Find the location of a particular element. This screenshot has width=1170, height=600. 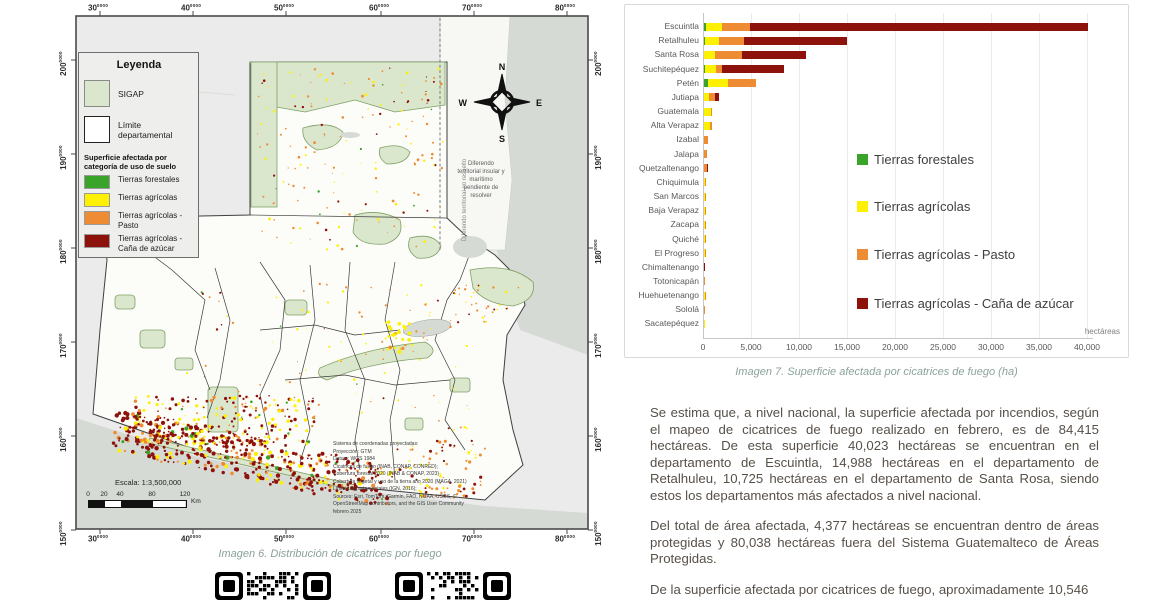

legend-item-sigap: SIGAP is located at coordinates (139, 93).